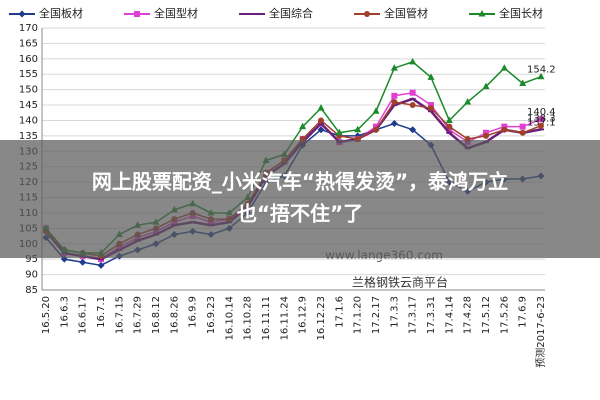  Describe the element at coordinates (376, 315) in the screenshot. I see `x-tick-label: 17.2.17` at that location.